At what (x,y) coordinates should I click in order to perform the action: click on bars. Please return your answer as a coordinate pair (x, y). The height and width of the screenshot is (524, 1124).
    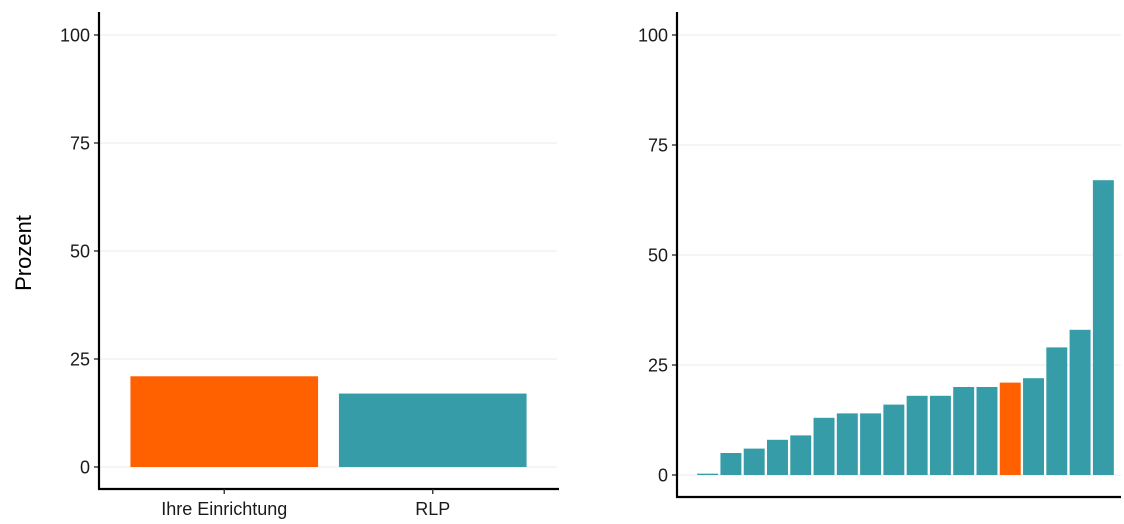
    Looking at the image, I should click on (328, 421).